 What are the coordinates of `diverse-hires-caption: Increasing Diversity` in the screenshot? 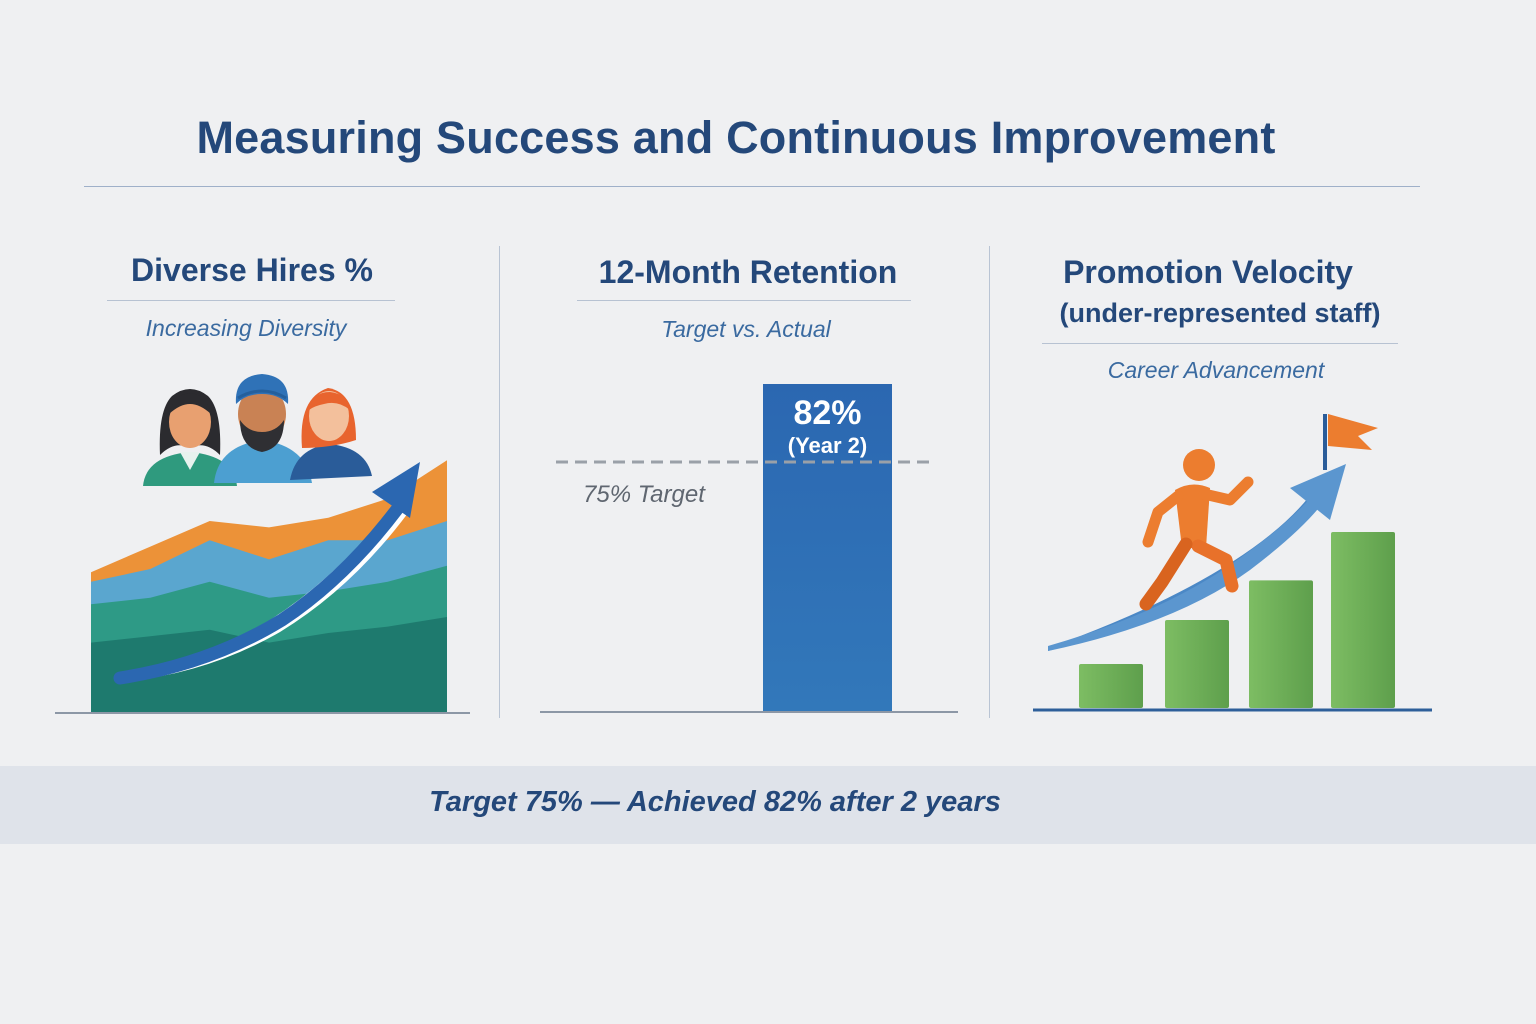 It's located at (246, 328).